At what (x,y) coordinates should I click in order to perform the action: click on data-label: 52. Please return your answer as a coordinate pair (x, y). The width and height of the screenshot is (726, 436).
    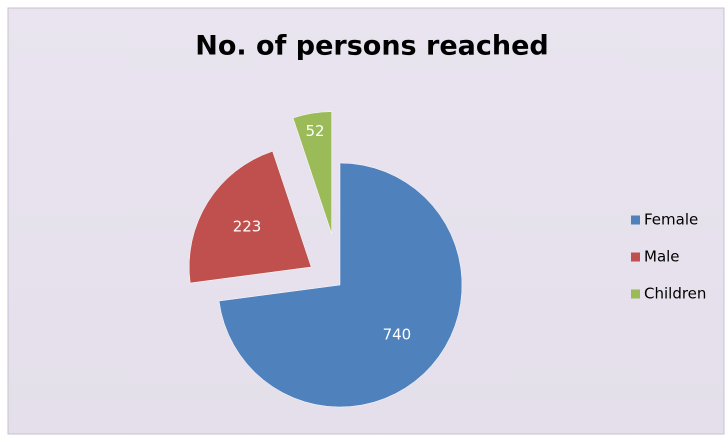
    Looking at the image, I should click on (315, 131).